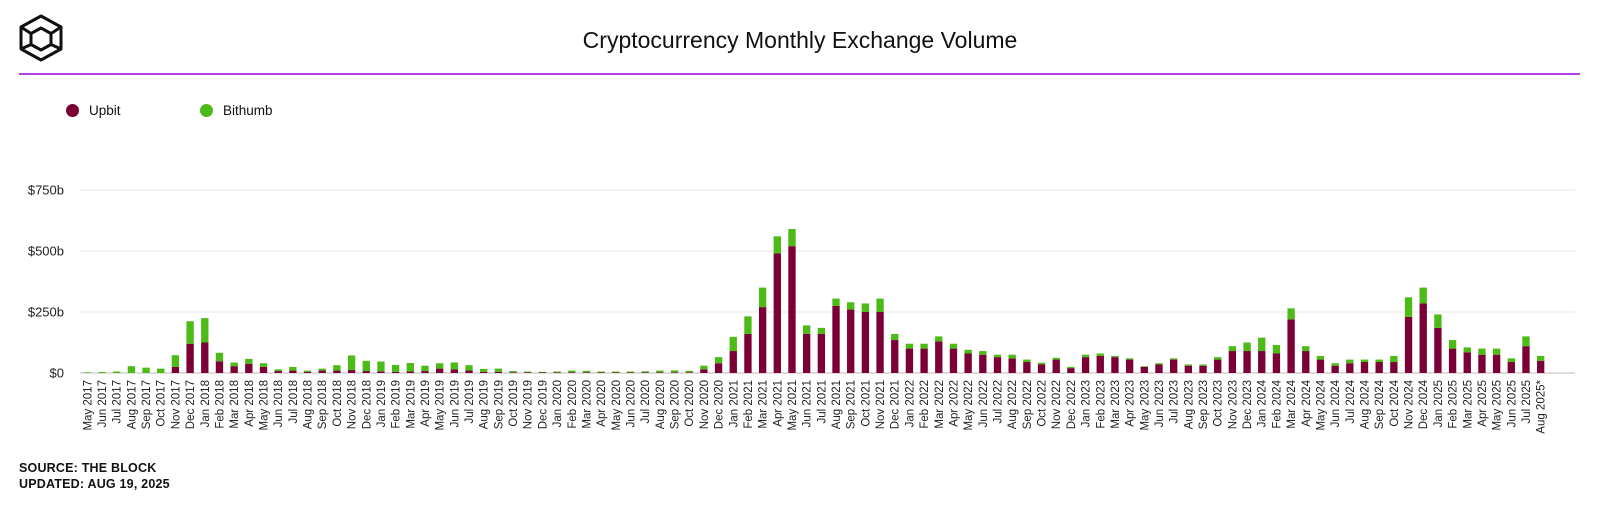 The height and width of the screenshot is (512, 1600). I want to click on legend-item-bithumb: Bithumb, so click(267, 110).